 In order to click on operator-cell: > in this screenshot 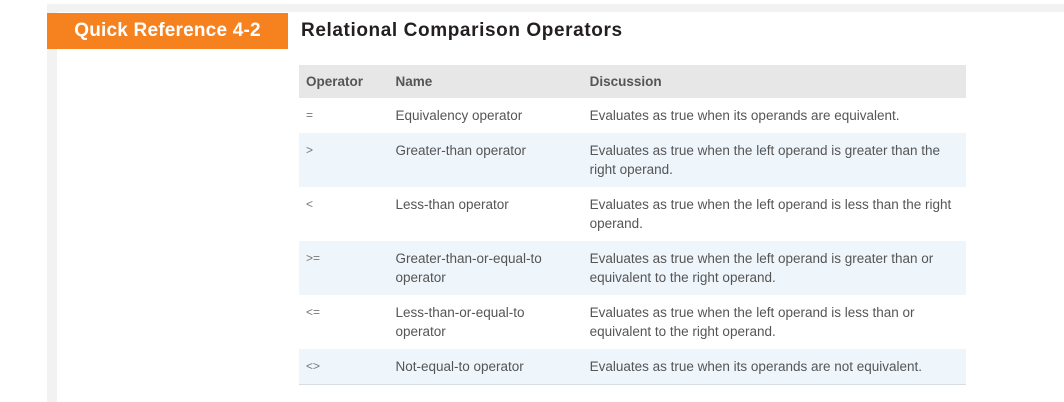, I will do `click(340, 160)`.